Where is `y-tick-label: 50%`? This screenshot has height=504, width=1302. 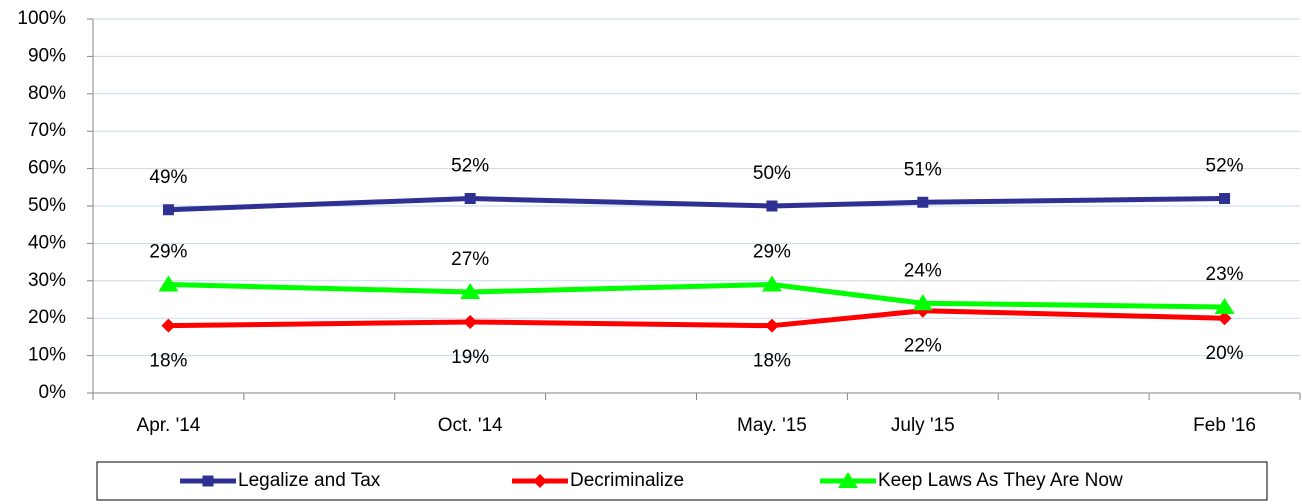
y-tick-label: 50% is located at coordinates (47, 205).